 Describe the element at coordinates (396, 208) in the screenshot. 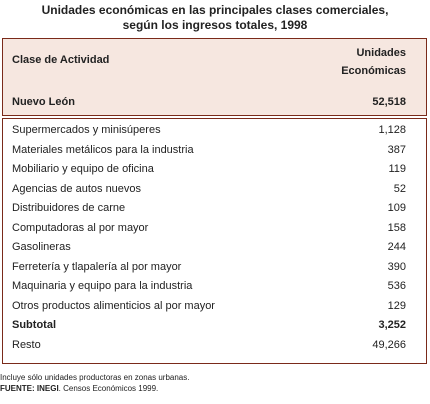

I see `row-value: 109` at that location.